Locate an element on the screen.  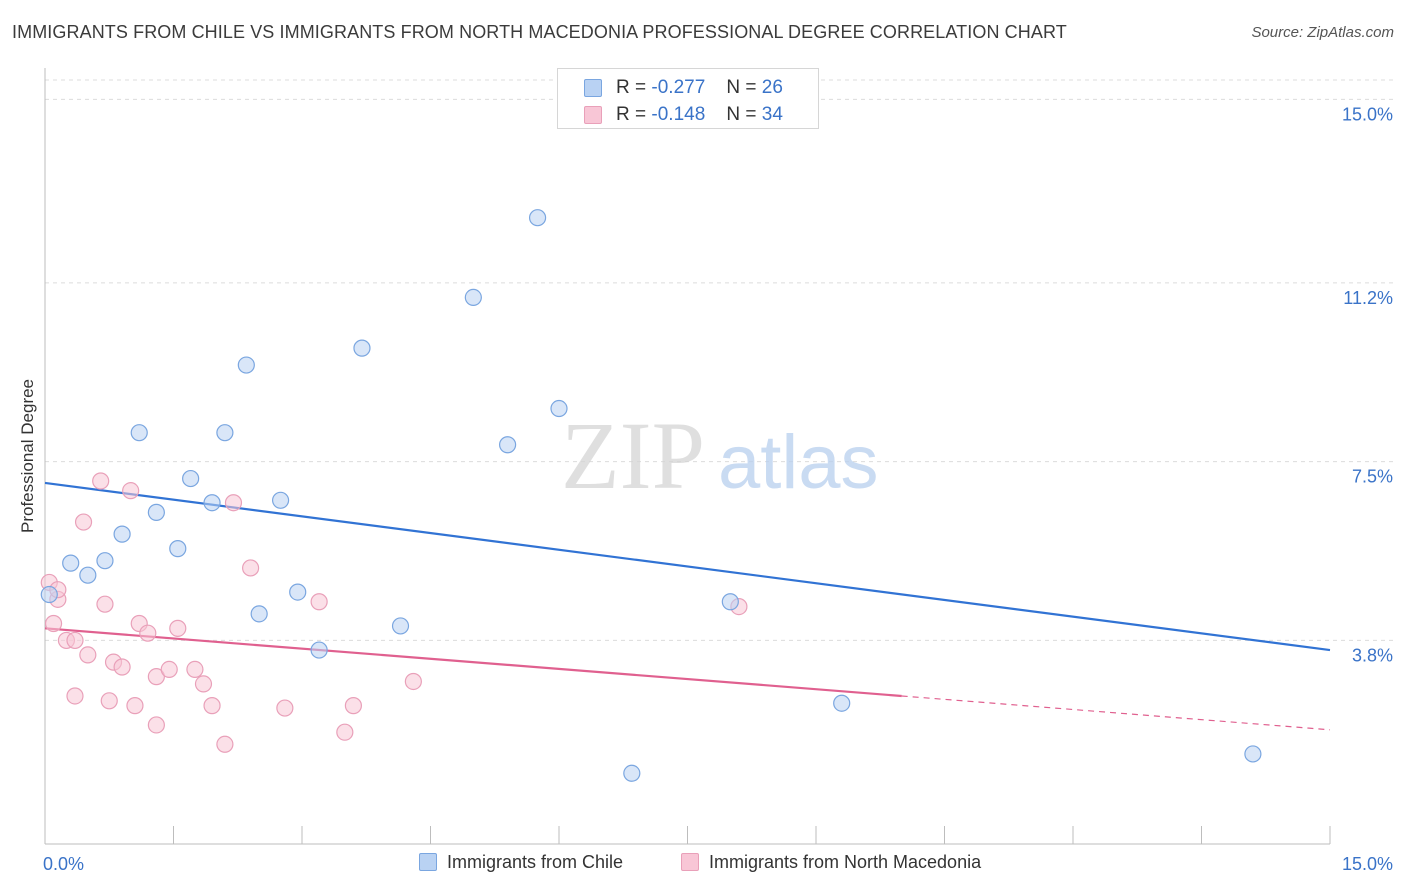
y-tick-label: 15.0% is located at coordinates (1367, 114).